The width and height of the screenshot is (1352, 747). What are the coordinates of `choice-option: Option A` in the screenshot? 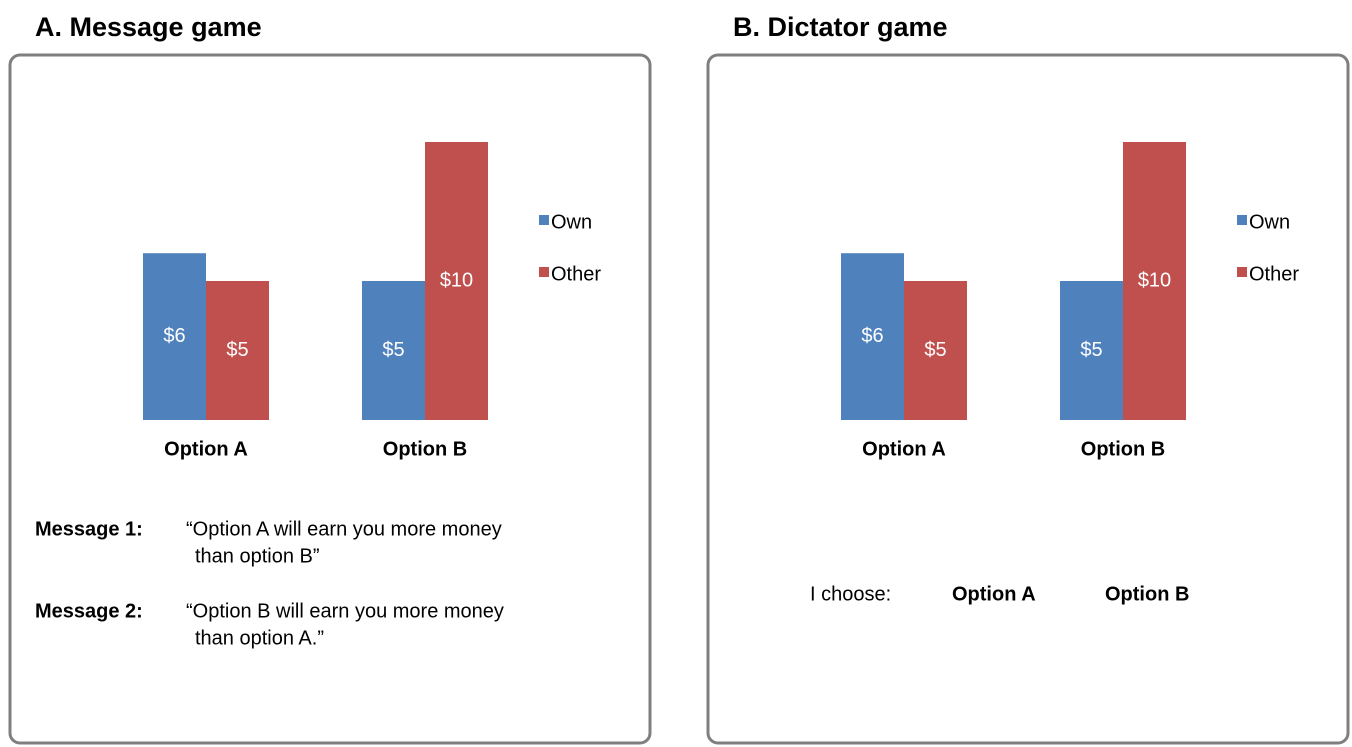 It's located at (994, 594).